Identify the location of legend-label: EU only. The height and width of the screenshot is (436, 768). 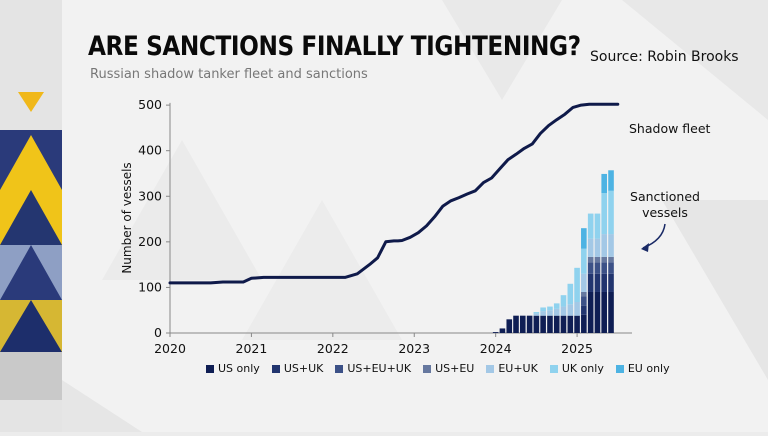
(648, 368).